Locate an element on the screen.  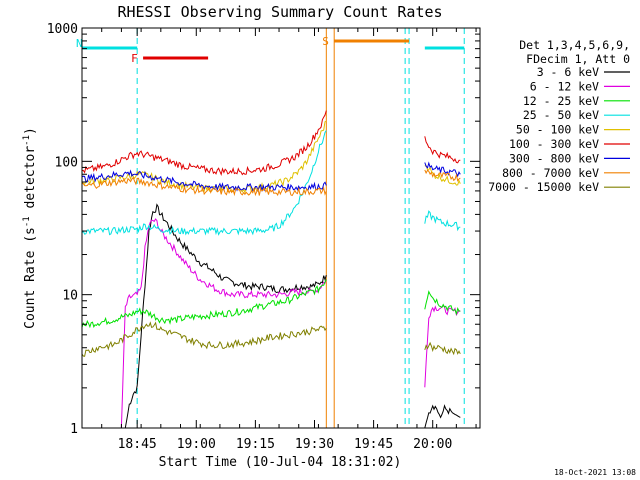
series-line-0-after is located at coordinates (442, 416).